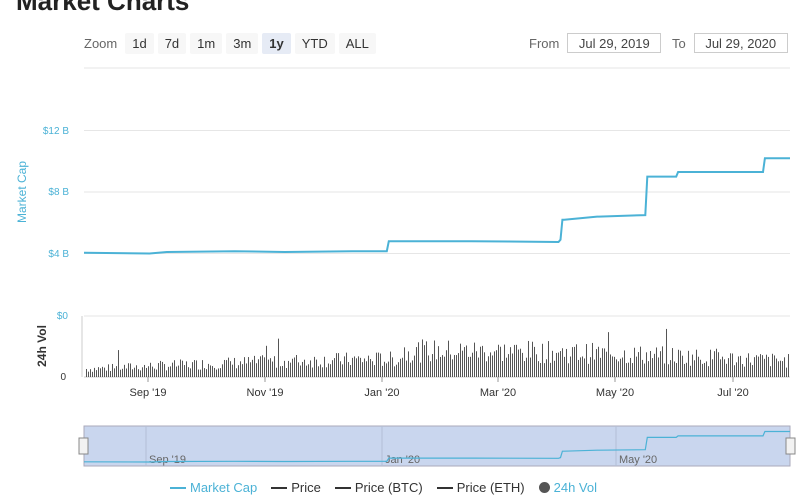  I want to click on from-date-input, so click(614, 43).